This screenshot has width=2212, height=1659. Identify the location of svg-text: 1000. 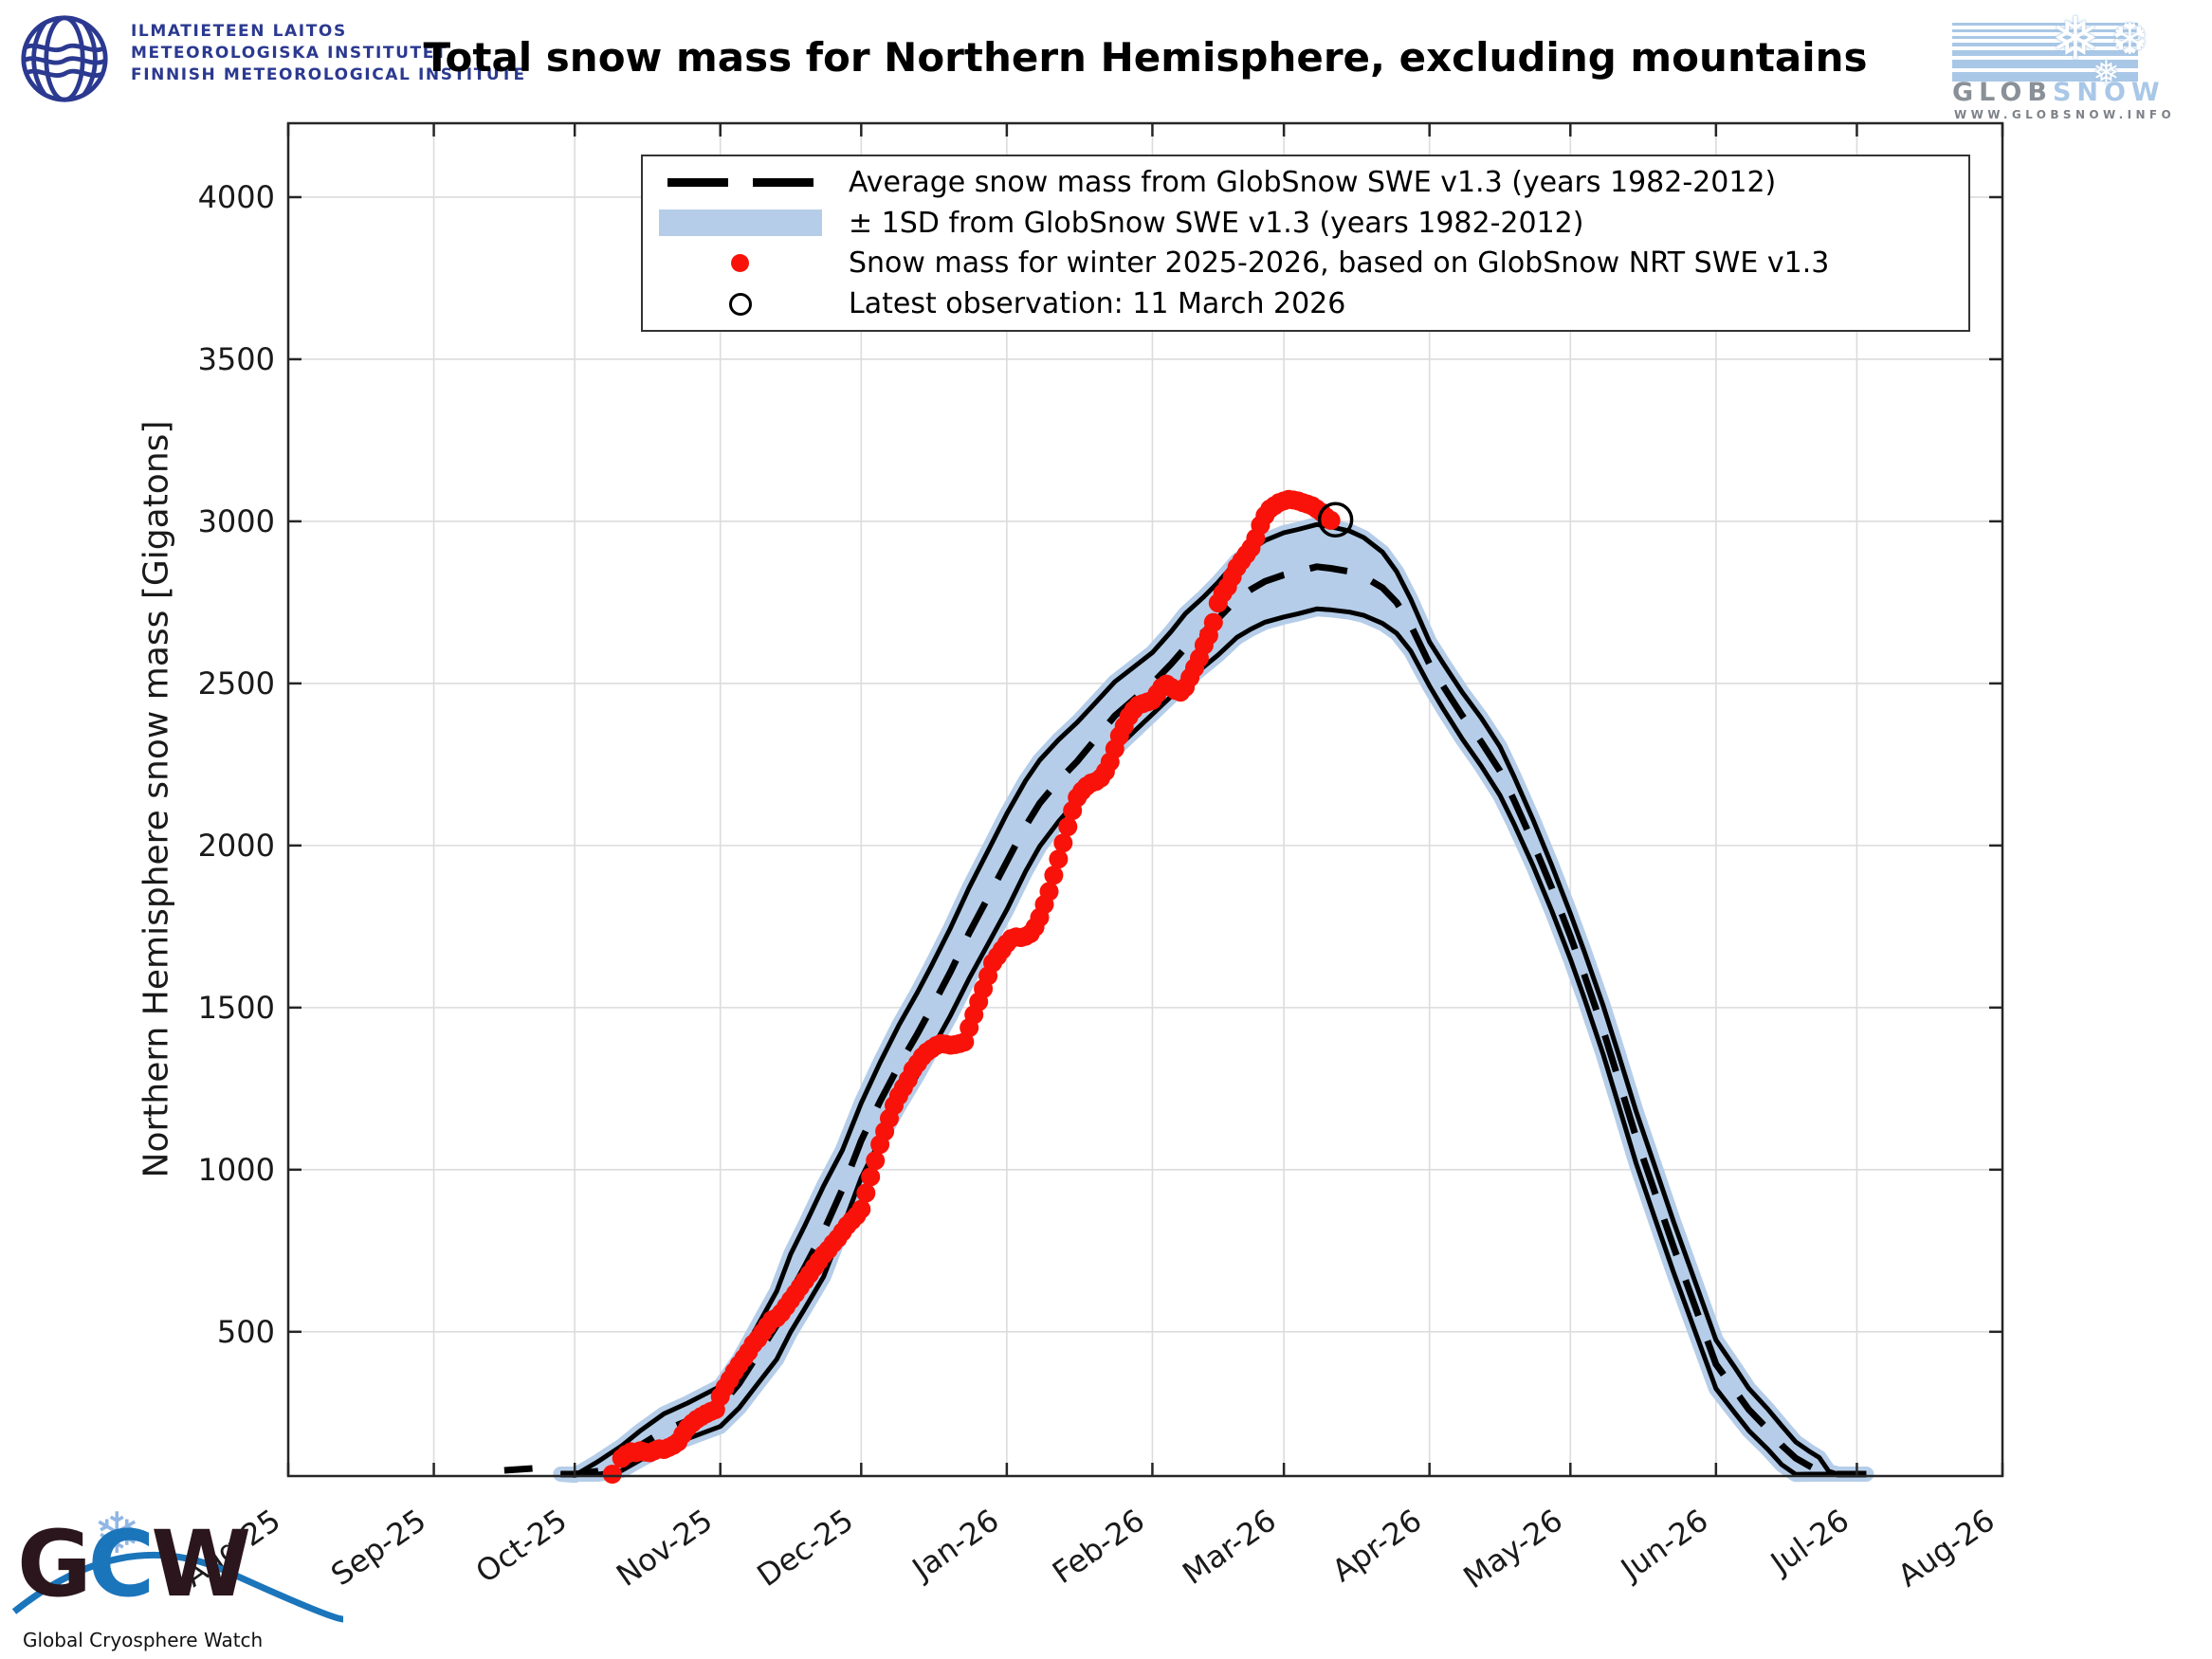
(236, 1170).